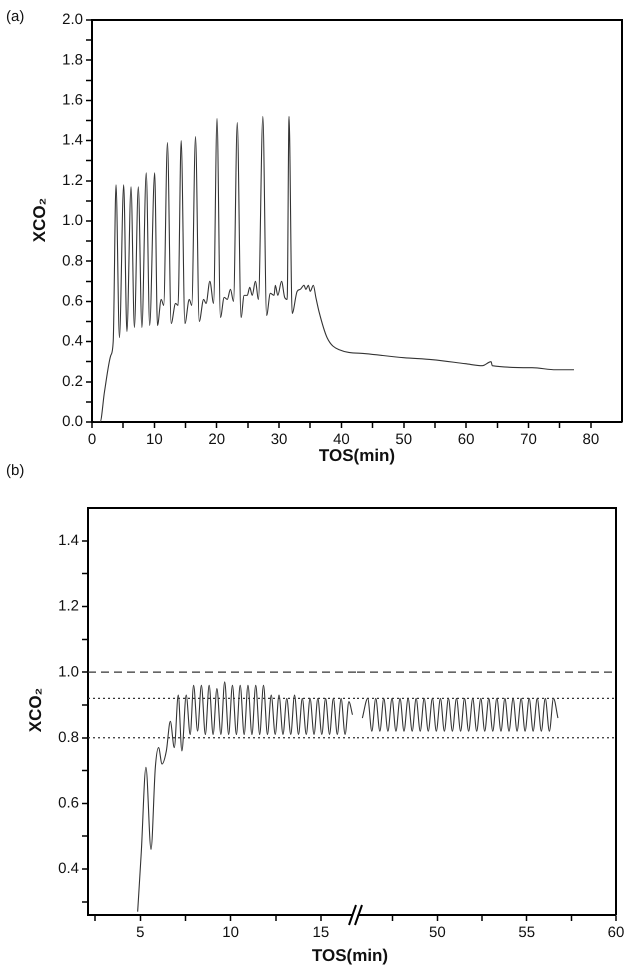 This screenshot has width=639, height=979. What do you see at coordinates (72, 381) in the screenshot?
I see `y-tick-label: 0.2` at bounding box center [72, 381].